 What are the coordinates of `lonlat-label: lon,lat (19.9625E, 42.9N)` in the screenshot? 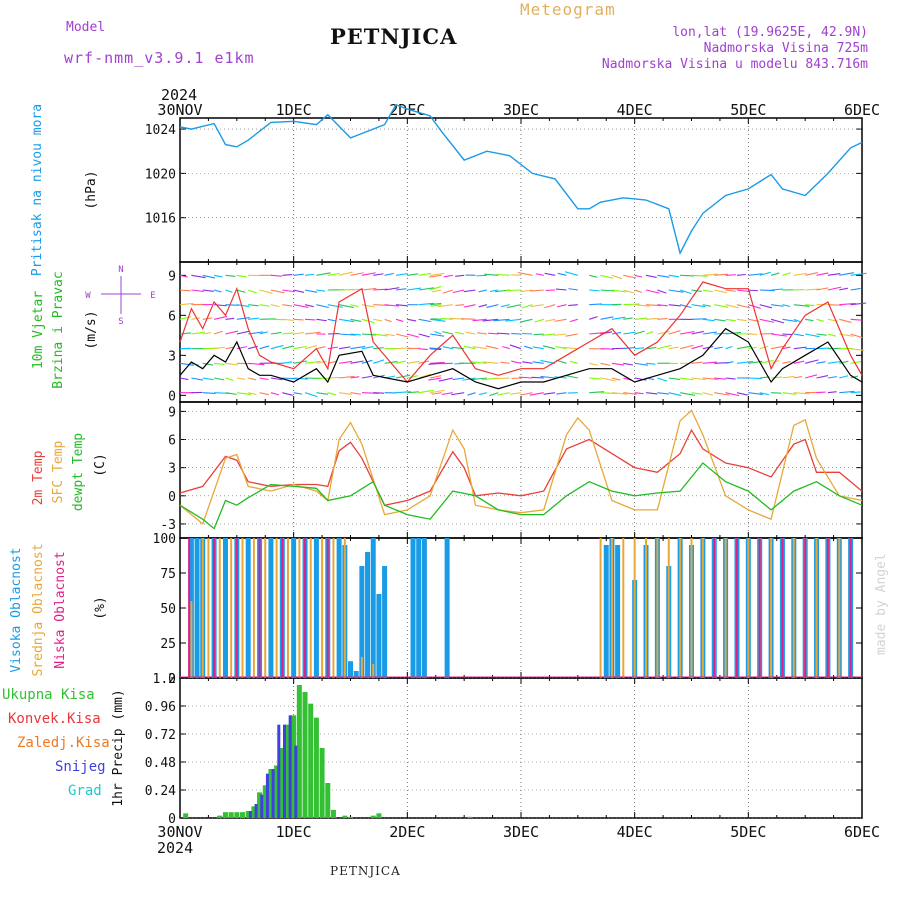 It's located at (770, 32).